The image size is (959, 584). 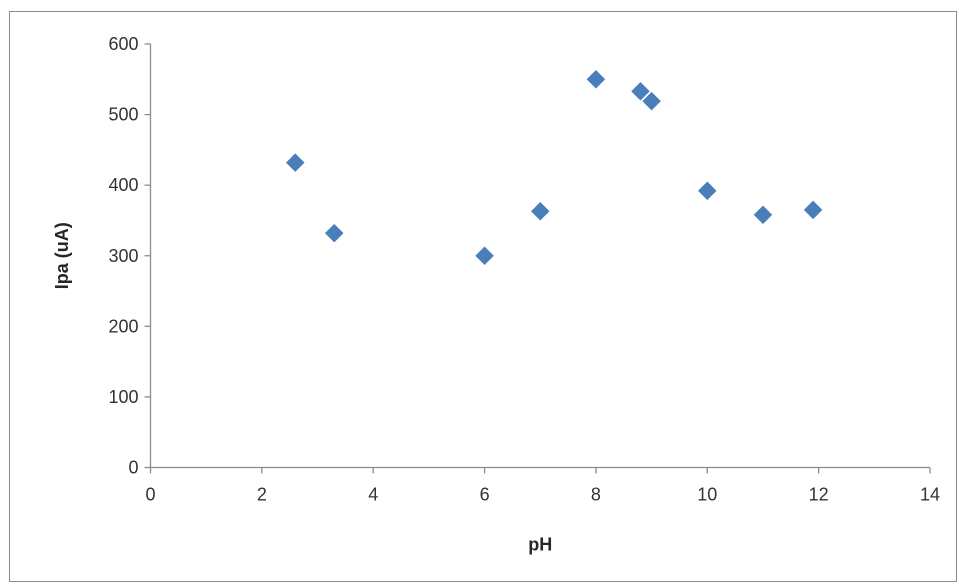 What do you see at coordinates (123, 185) in the screenshot?
I see `y-tick-label: 400` at bounding box center [123, 185].